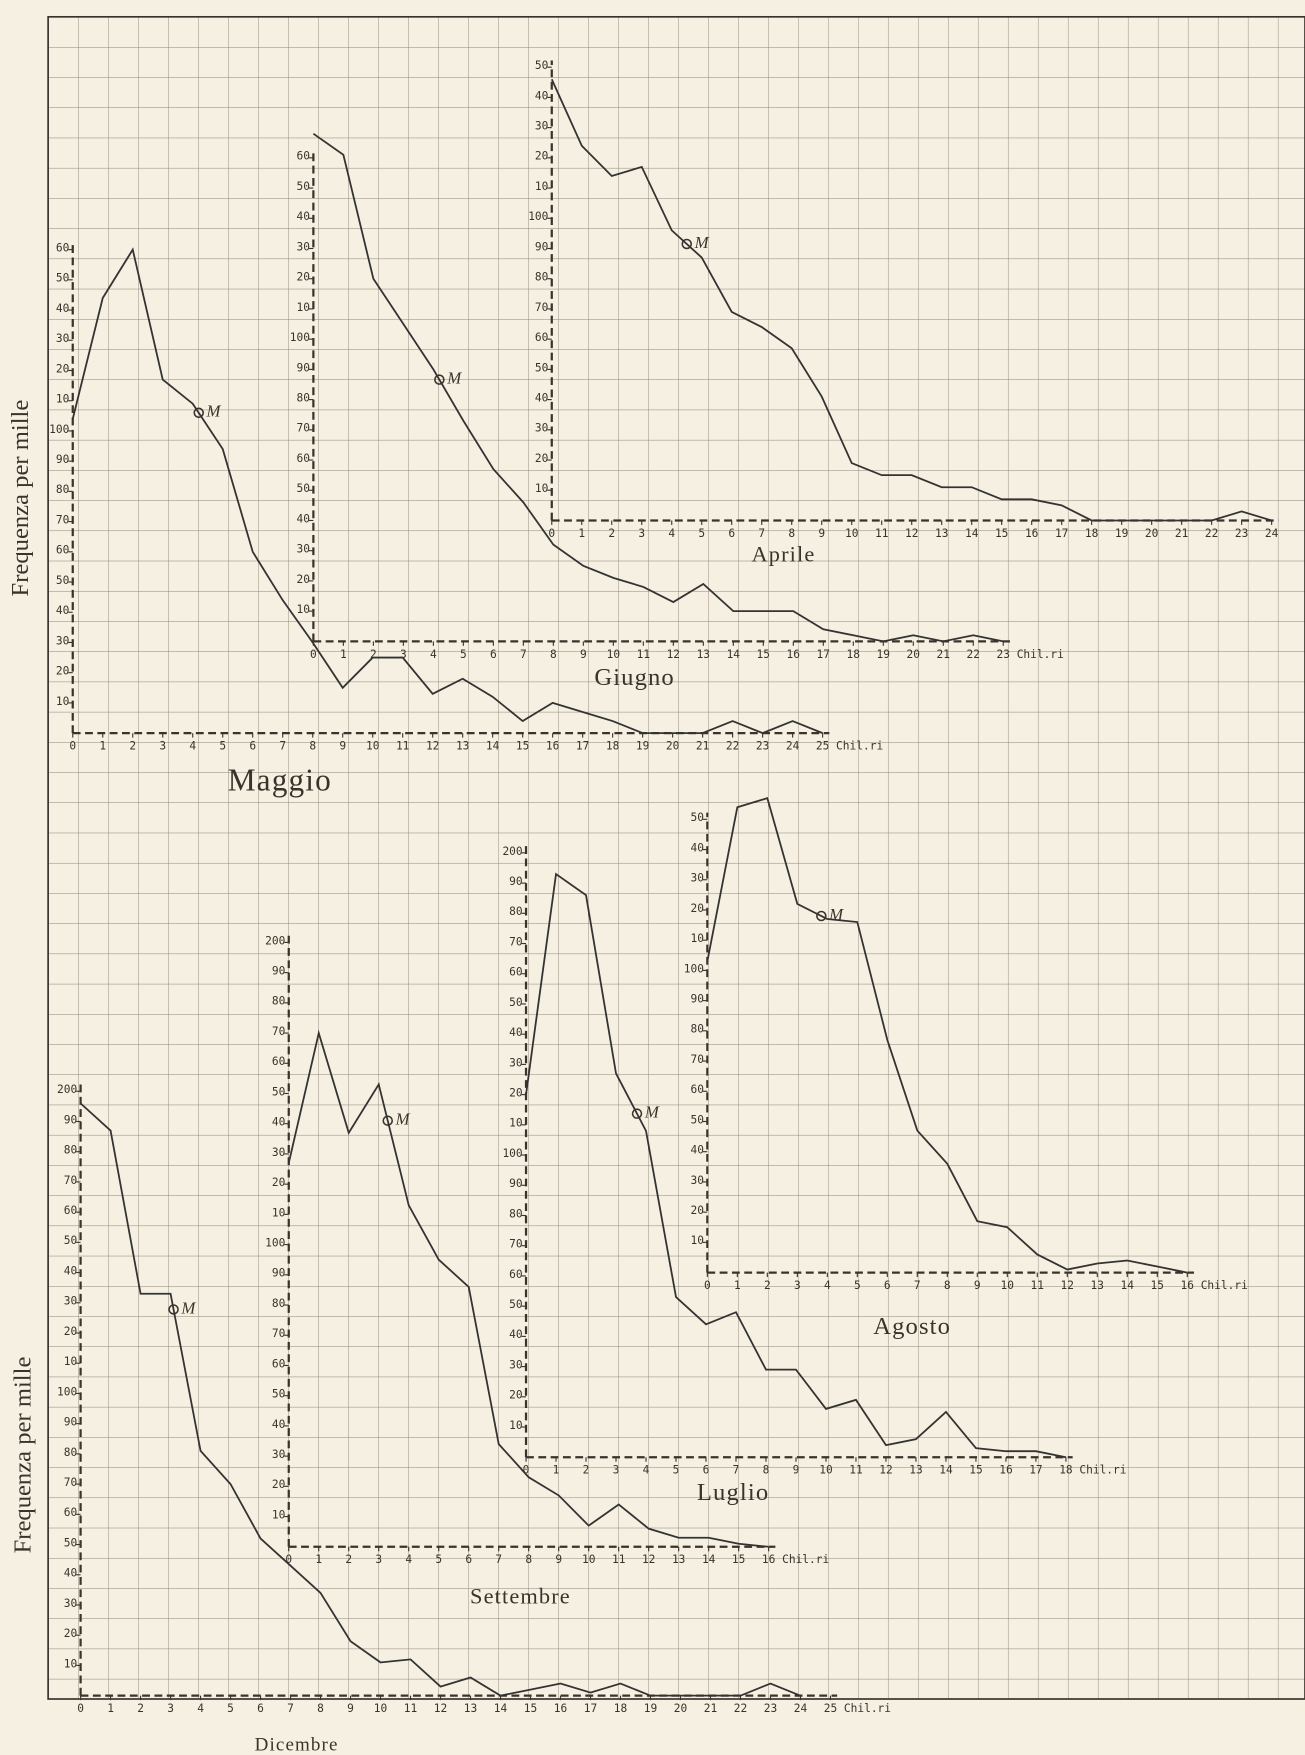  What do you see at coordinates (71, 1422) in the screenshot?
I see `y-tick-label: 90` at bounding box center [71, 1422].